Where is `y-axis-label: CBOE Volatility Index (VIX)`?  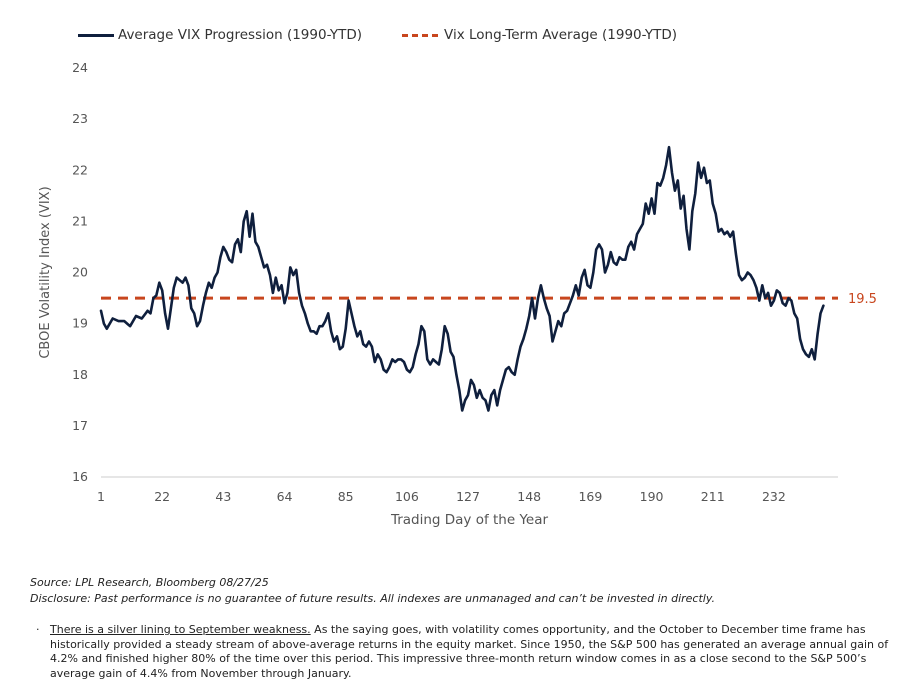 y-axis-label: CBOE Volatility Index (VIX) is located at coordinates (45, 272).